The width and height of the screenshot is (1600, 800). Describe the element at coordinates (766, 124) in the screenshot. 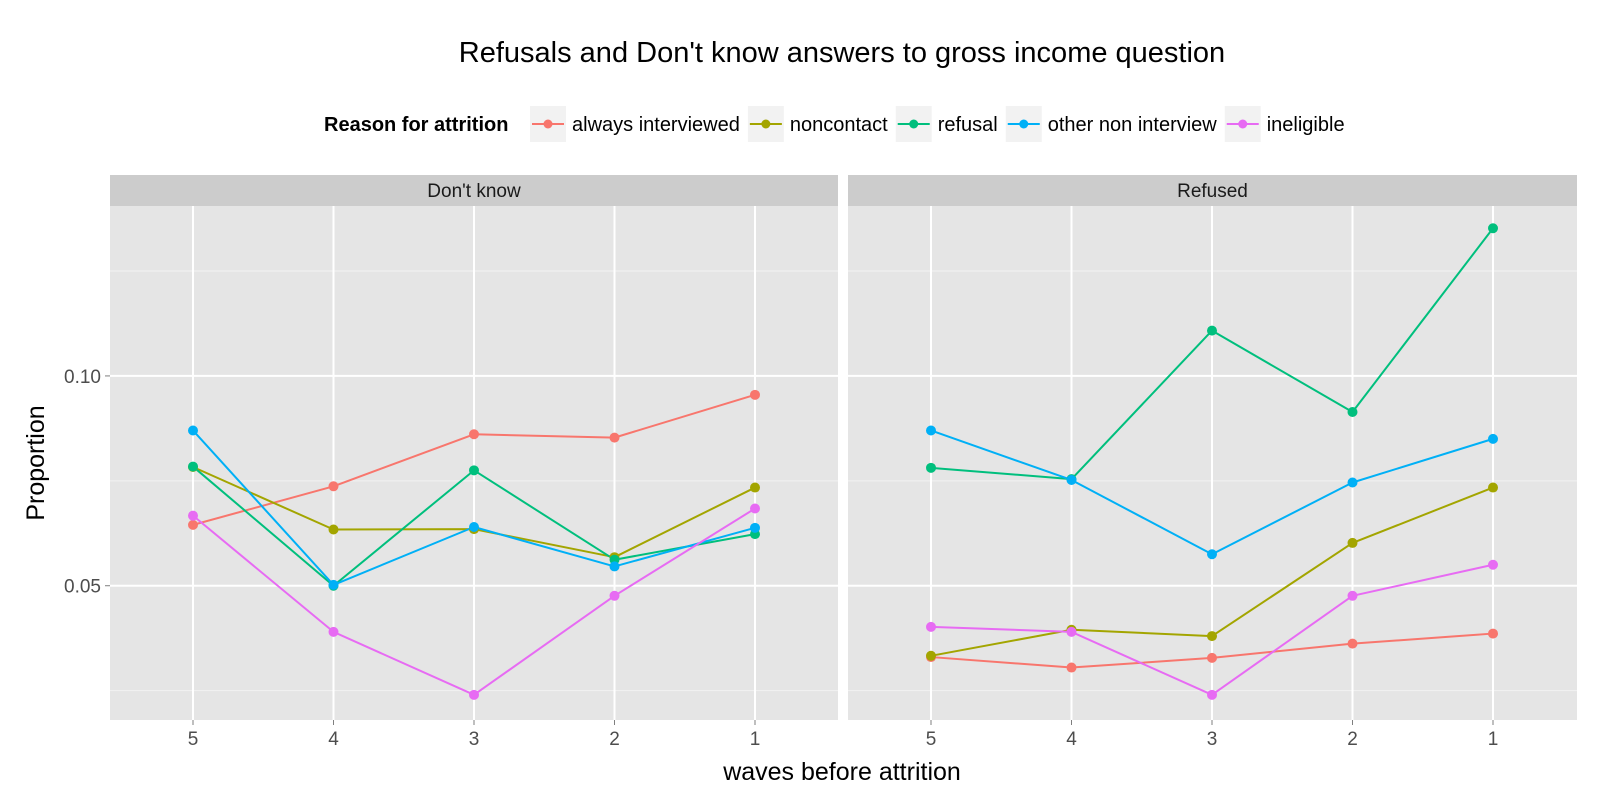

I see `legend-point-noncontact` at that location.